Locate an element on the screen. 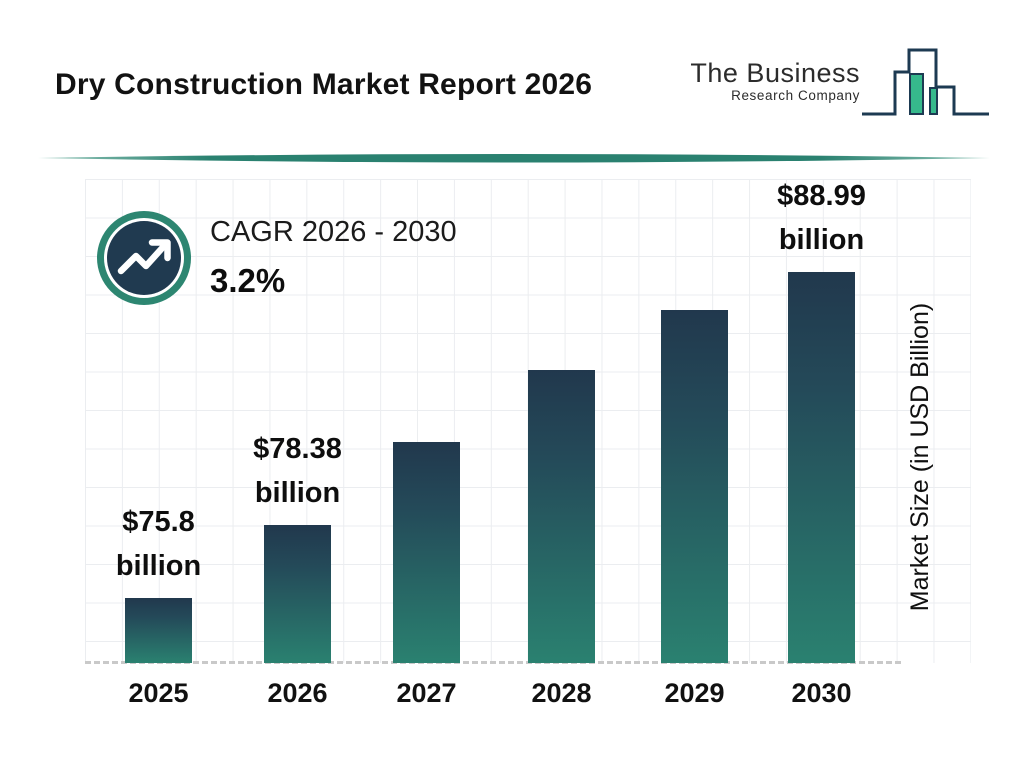 The height and width of the screenshot is (768, 1024). company-logo: The Business Research Company is located at coordinates (839, 82).